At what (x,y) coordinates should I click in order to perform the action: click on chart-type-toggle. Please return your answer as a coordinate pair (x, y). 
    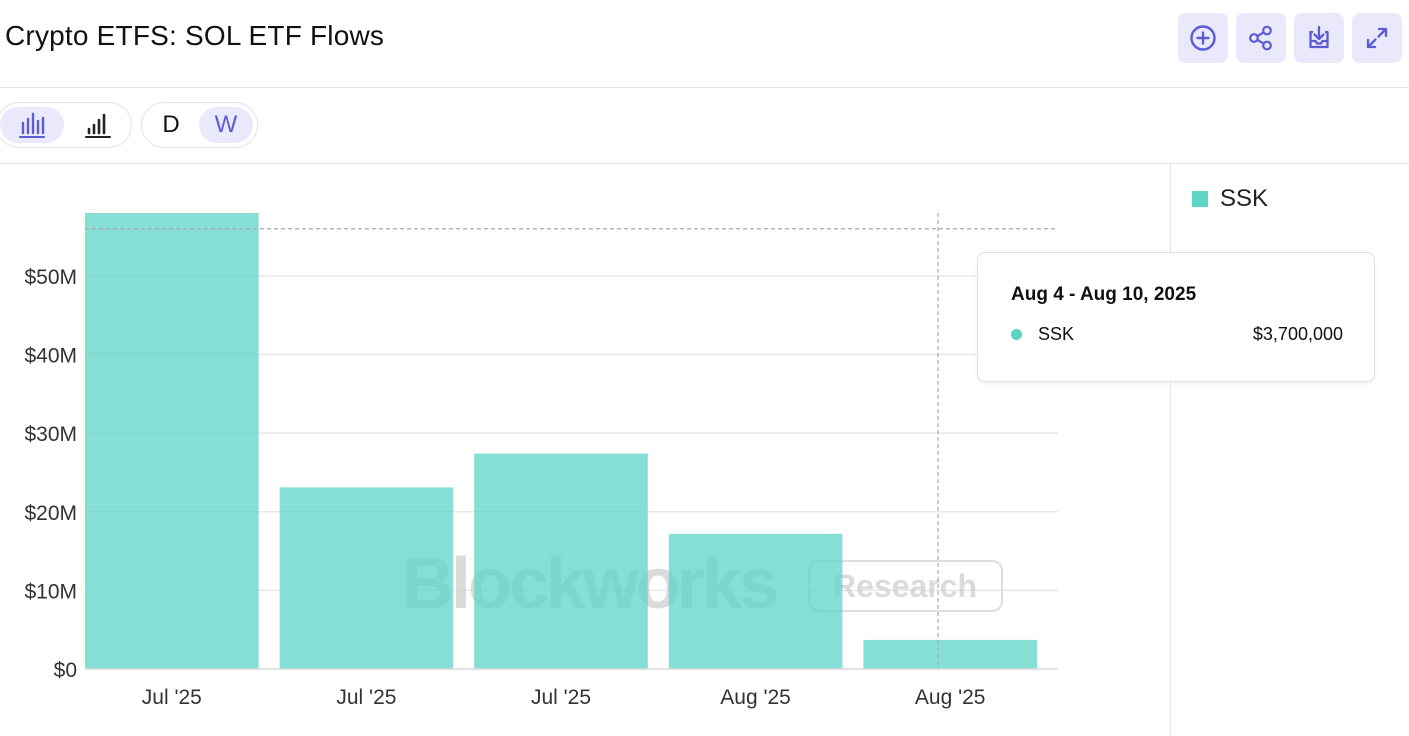
    Looking at the image, I should click on (66, 125).